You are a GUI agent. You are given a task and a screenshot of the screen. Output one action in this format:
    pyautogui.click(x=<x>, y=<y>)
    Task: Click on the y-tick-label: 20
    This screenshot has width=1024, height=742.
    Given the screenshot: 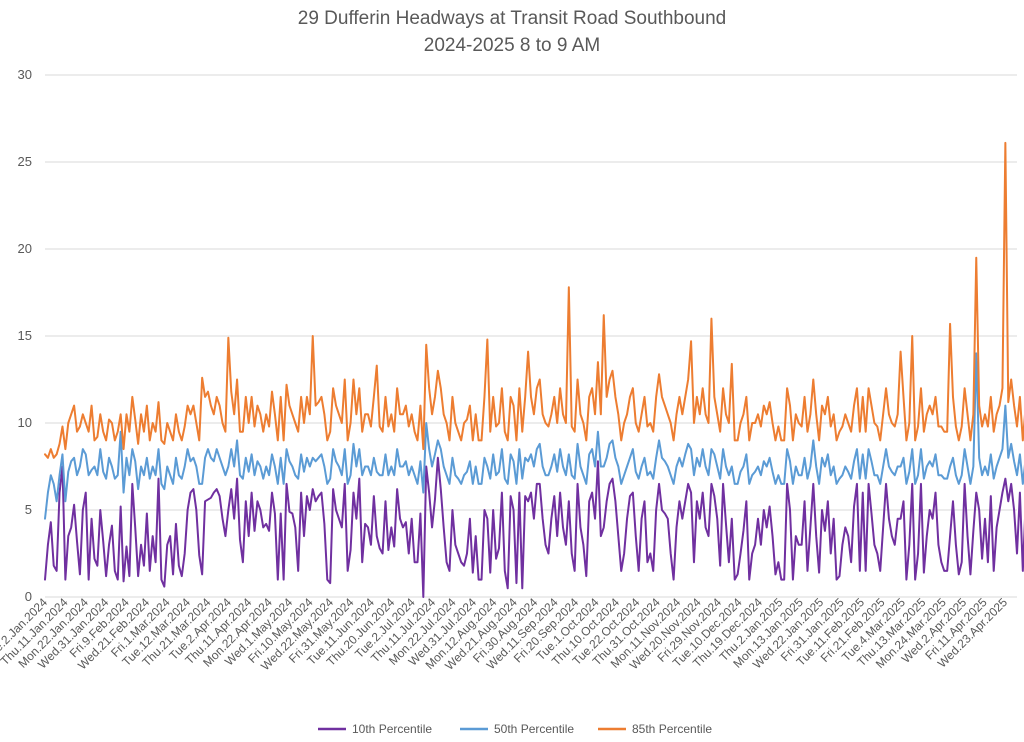 What is the action you would take?
    pyautogui.click(x=25, y=248)
    